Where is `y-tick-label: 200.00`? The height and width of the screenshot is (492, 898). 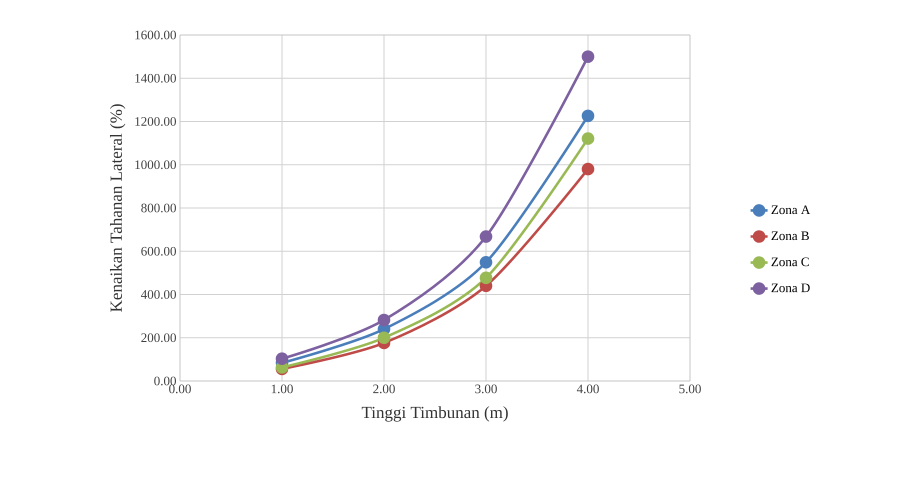
y-tick-label: 200.00 is located at coordinates (158, 337).